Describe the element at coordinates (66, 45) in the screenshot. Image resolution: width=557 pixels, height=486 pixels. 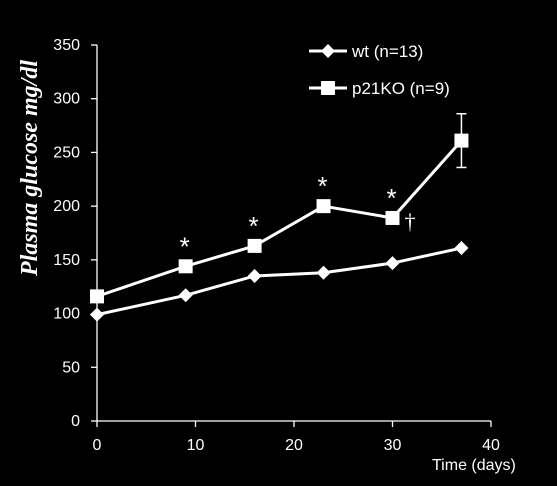
I see `y-tick-label: 350` at that location.